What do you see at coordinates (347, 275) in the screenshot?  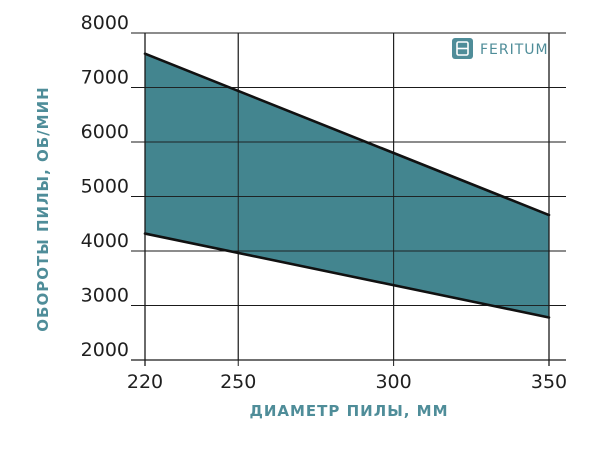 I see `lower-bound-line` at bounding box center [347, 275].